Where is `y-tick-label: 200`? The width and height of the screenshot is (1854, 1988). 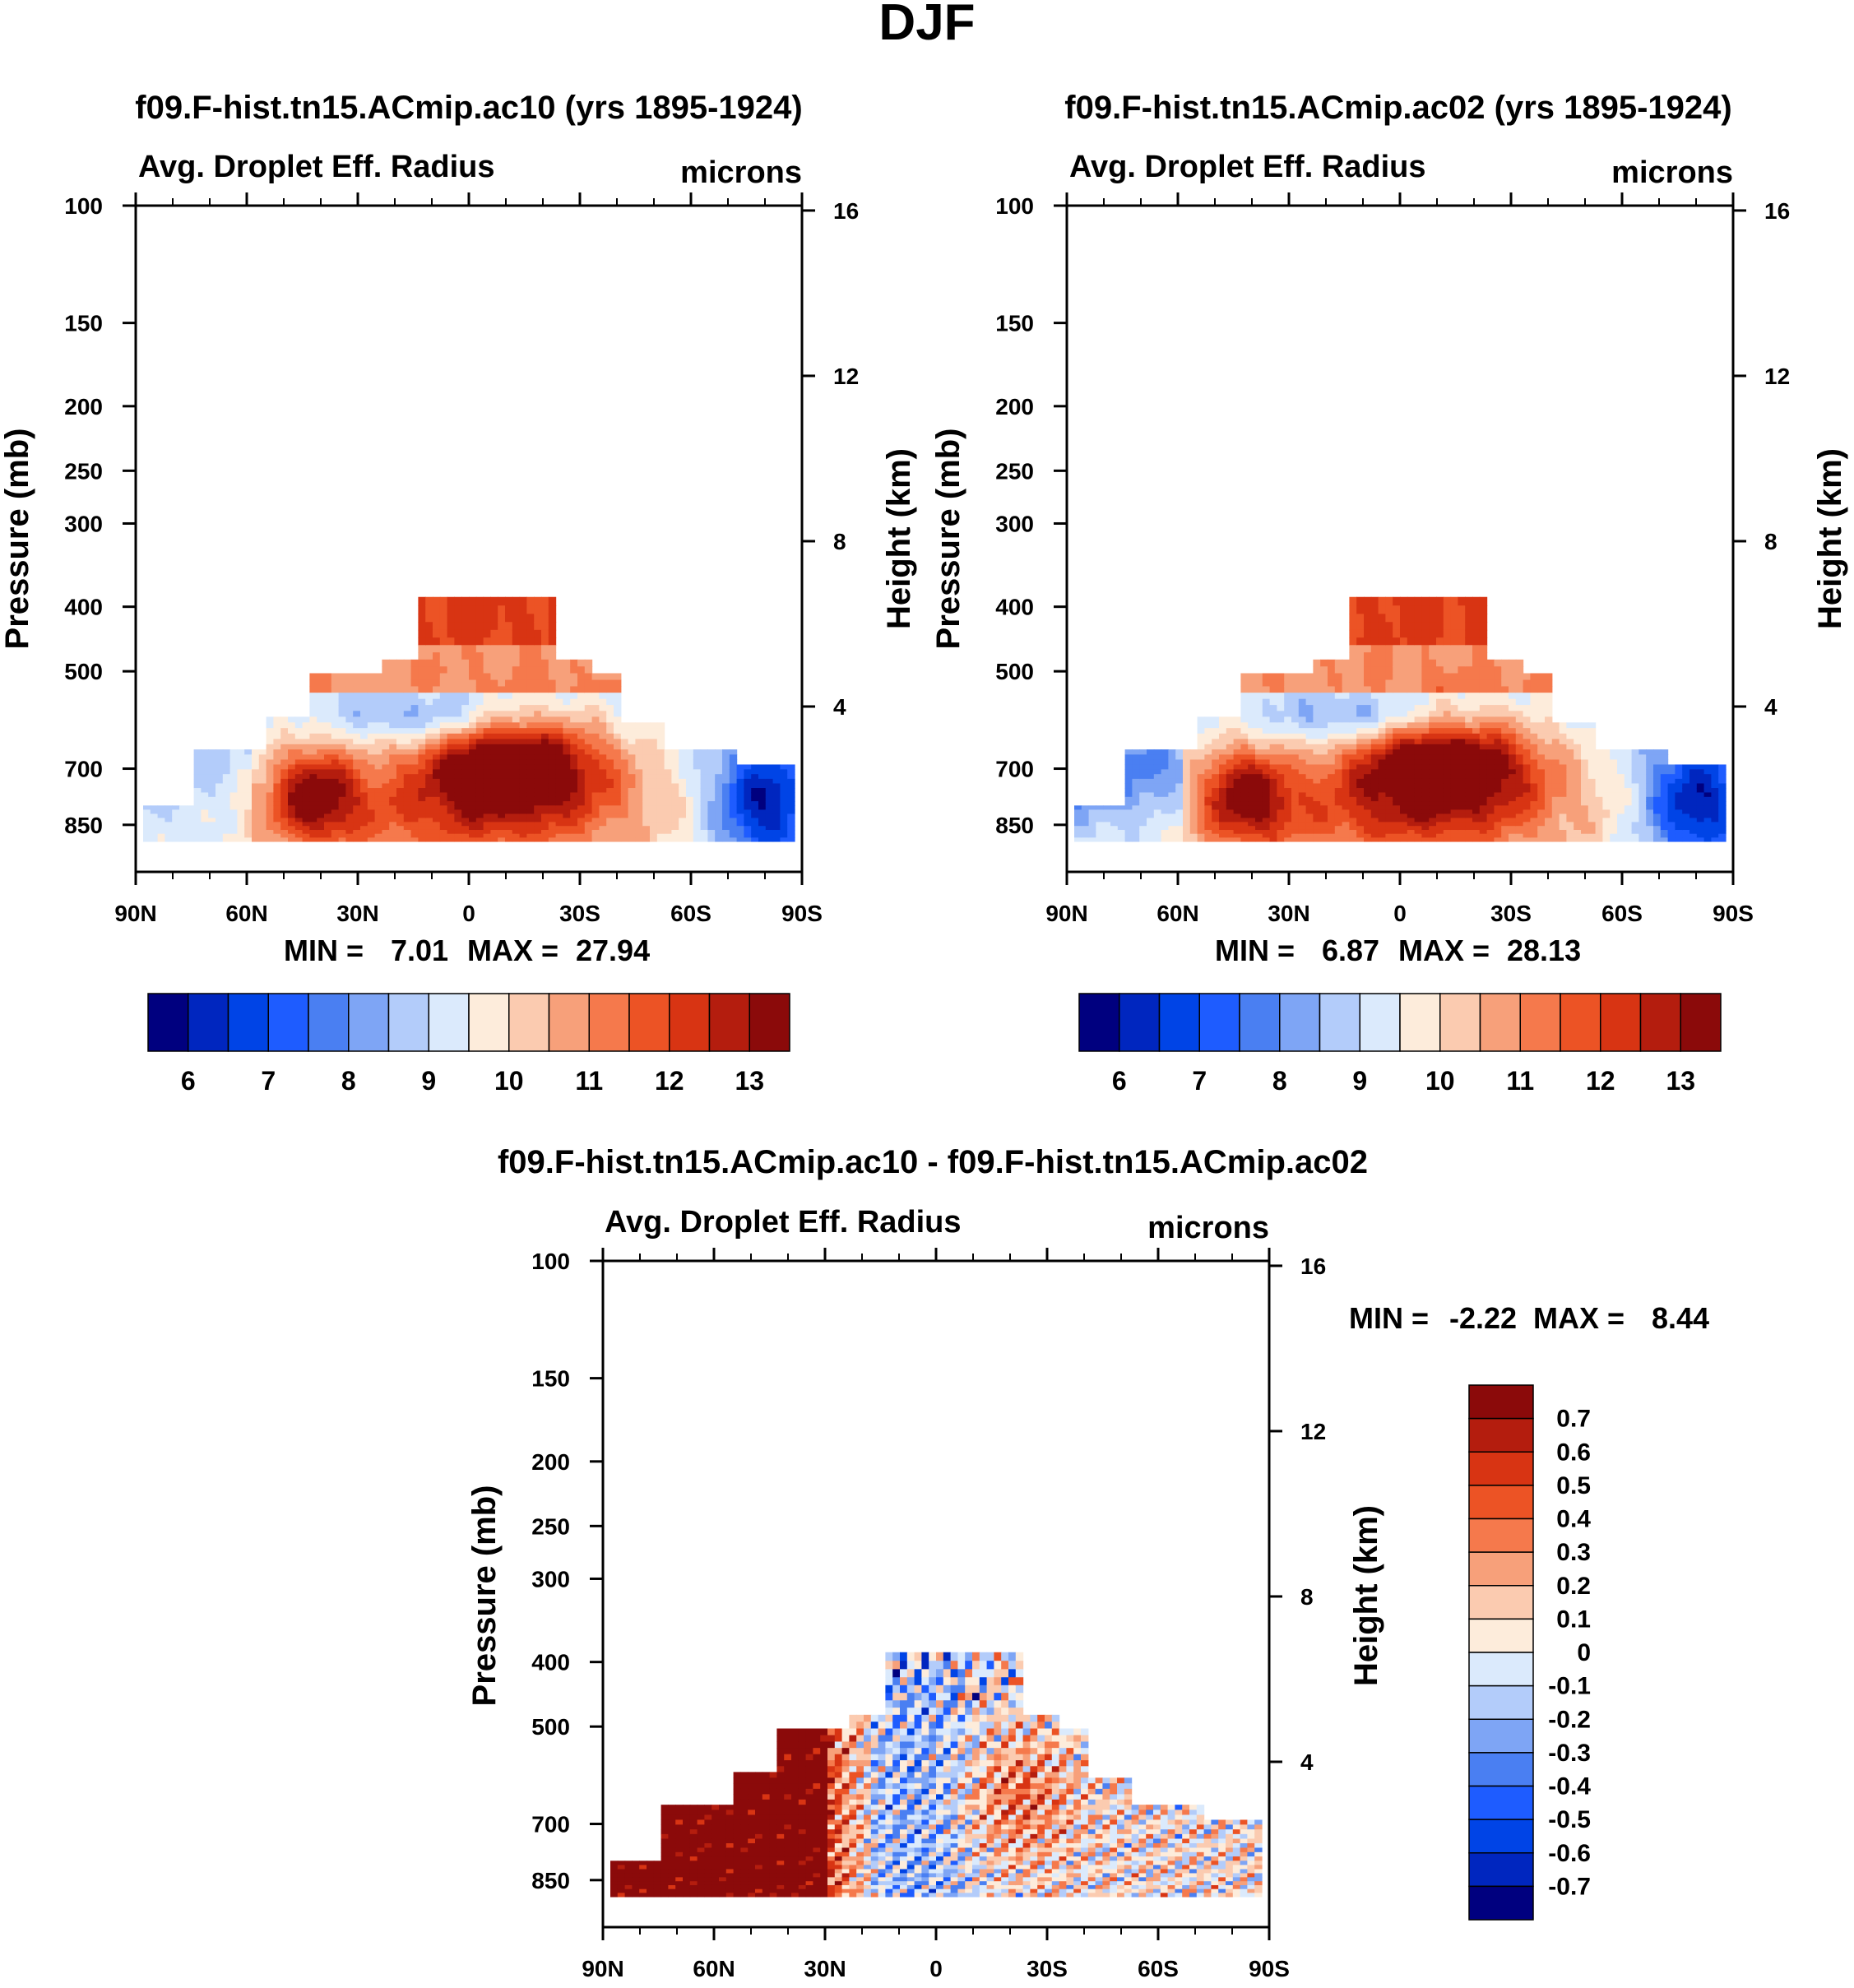
y-tick-label: 200 is located at coordinates (83, 407).